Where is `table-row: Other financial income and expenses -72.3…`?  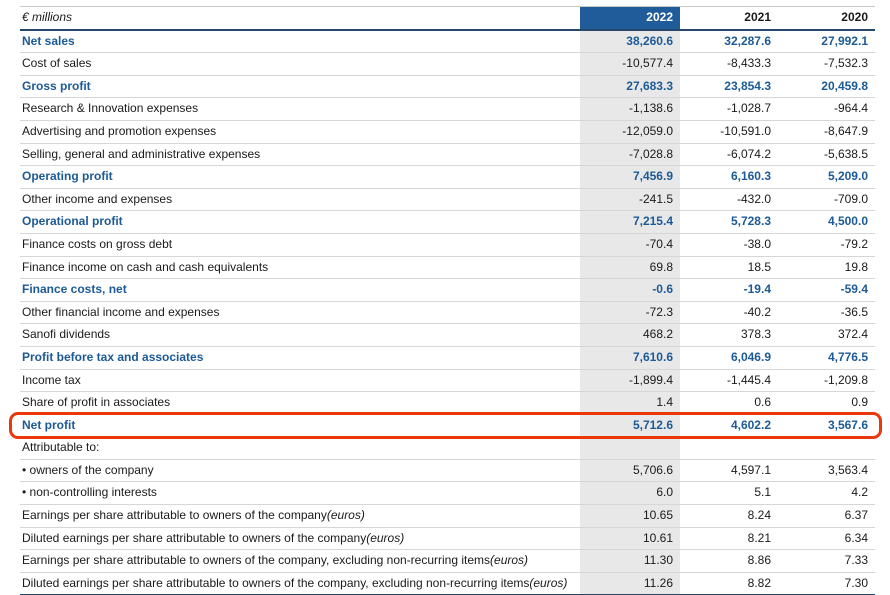 table-row: Other financial income and expenses -72.3… is located at coordinates (447, 313).